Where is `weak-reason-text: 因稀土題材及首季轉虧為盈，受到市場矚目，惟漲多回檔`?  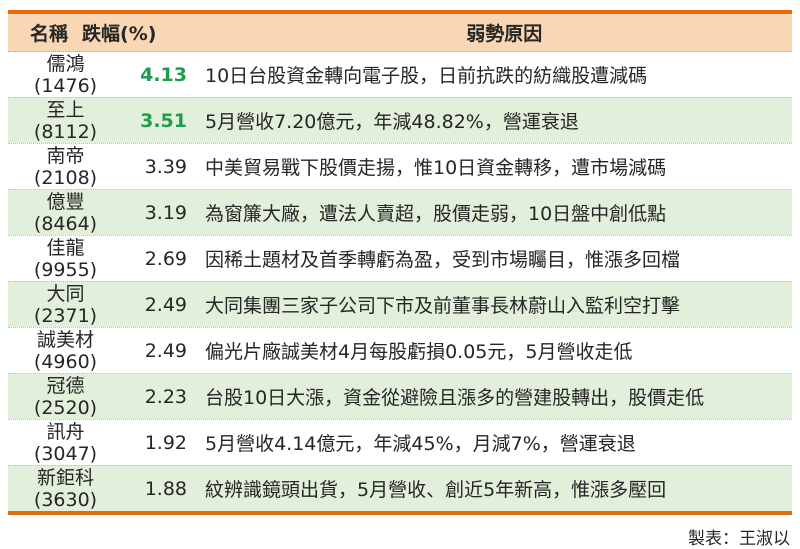 weak-reason-text: 因稀土題材及首季轉虧為盈，受到市場矚目，惟漲多回檔 is located at coordinates (443, 260).